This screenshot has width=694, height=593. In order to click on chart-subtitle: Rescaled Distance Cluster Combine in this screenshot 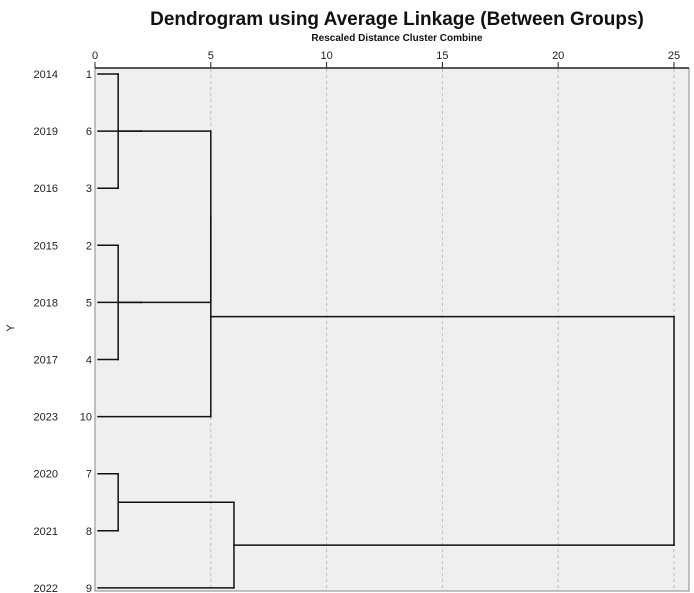, I will do `click(397, 38)`.